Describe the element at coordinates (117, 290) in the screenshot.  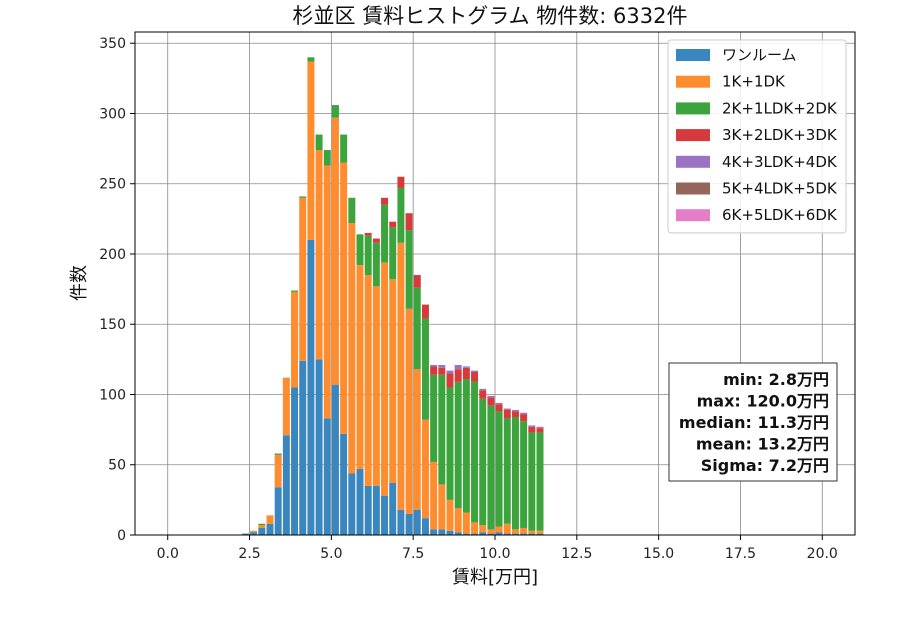
I see `y-axis-ticks: 0 50 100 150 200 250 300 350` at that location.